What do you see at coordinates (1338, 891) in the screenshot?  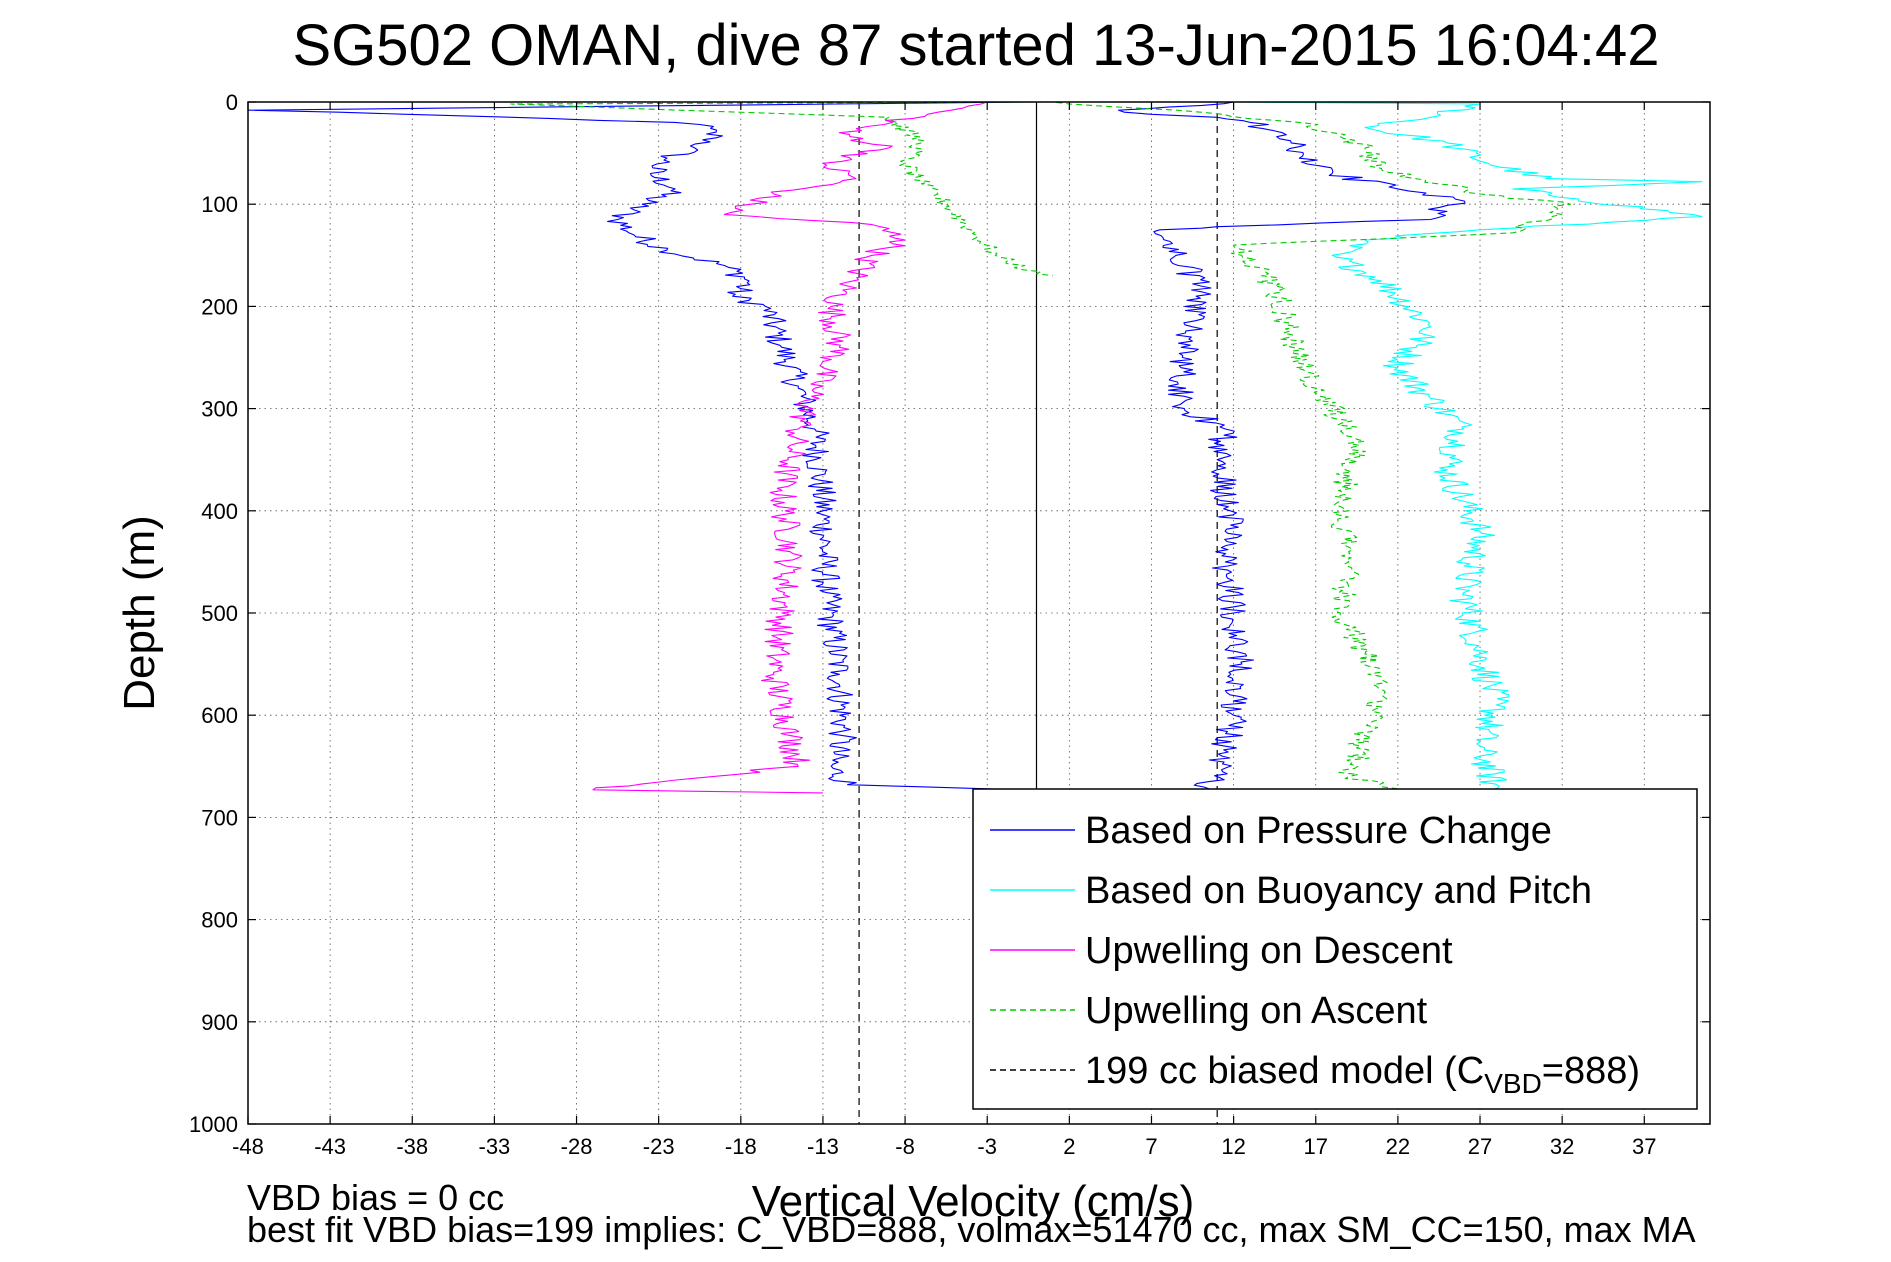 I see `legend-label: Based on Buoyancy and Pitch` at bounding box center [1338, 891].